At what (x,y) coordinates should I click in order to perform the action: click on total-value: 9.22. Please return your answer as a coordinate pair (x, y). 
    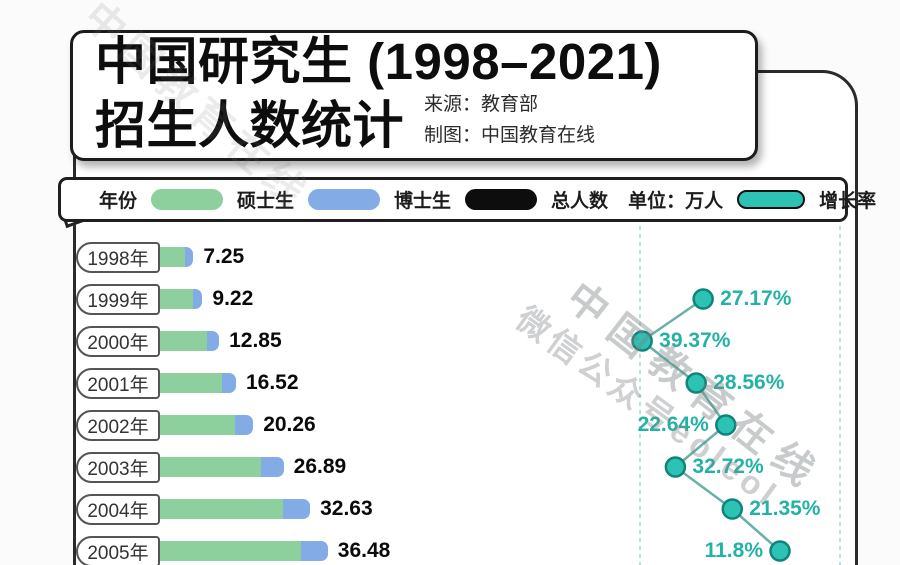
    Looking at the image, I should click on (233, 298).